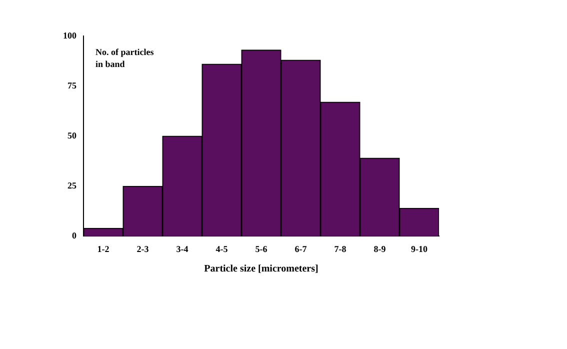  What do you see at coordinates (419, 249) in the screenshot?
I see `x-tick-label: 9-10` at bounding box center [419, 249].